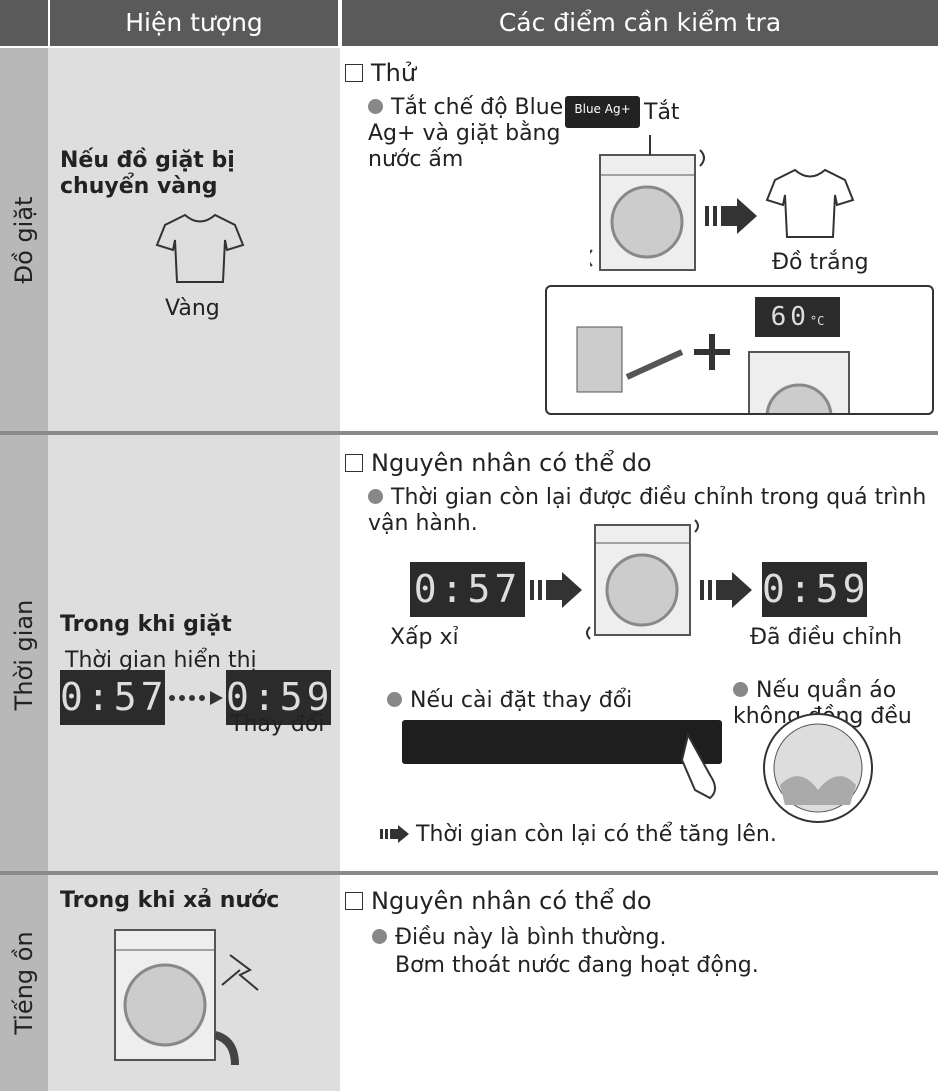 This screenshot has height=1091, width=938. Describe the element at coordinates (630, 359) in the screenshot. I see `detergent-illustration` at that location.